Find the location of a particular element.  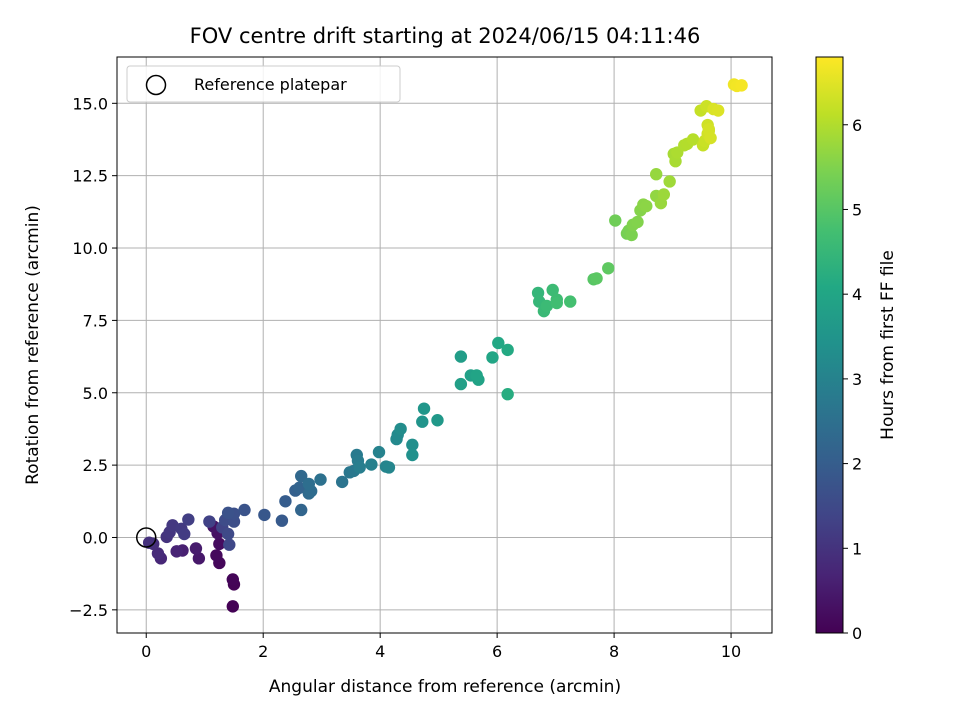

y-tick-label: 15.0 is located at coordinates (90, 103).